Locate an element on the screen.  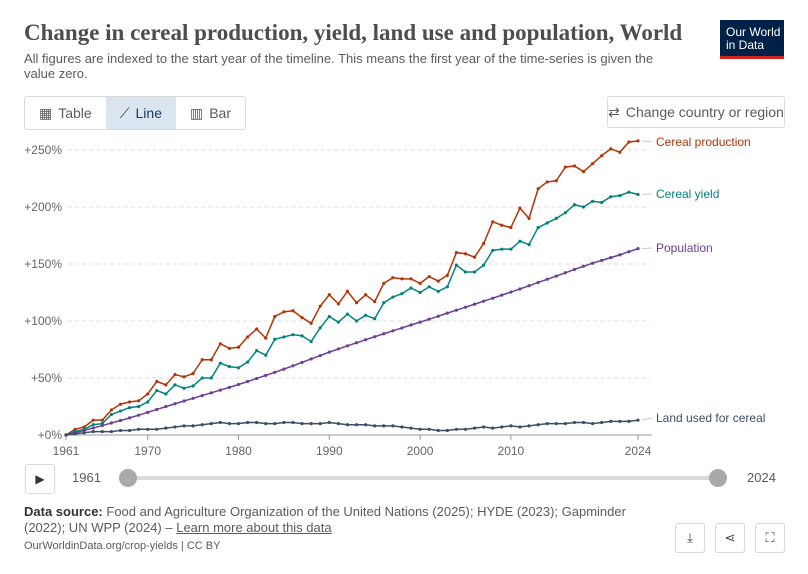
timeline-start-year: 1961 is located at coordinates (86, 477).